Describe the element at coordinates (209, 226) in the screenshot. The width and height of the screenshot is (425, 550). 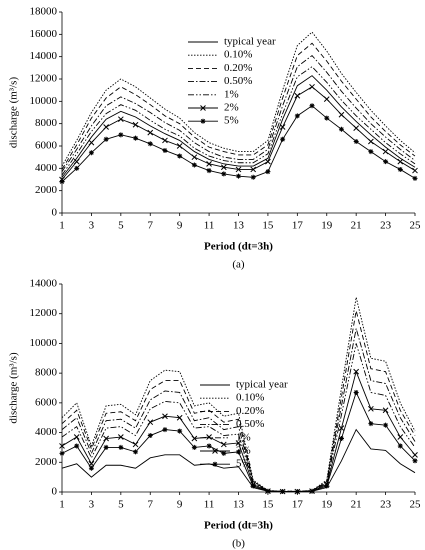
I see `x-tick-label: 11` at that location.